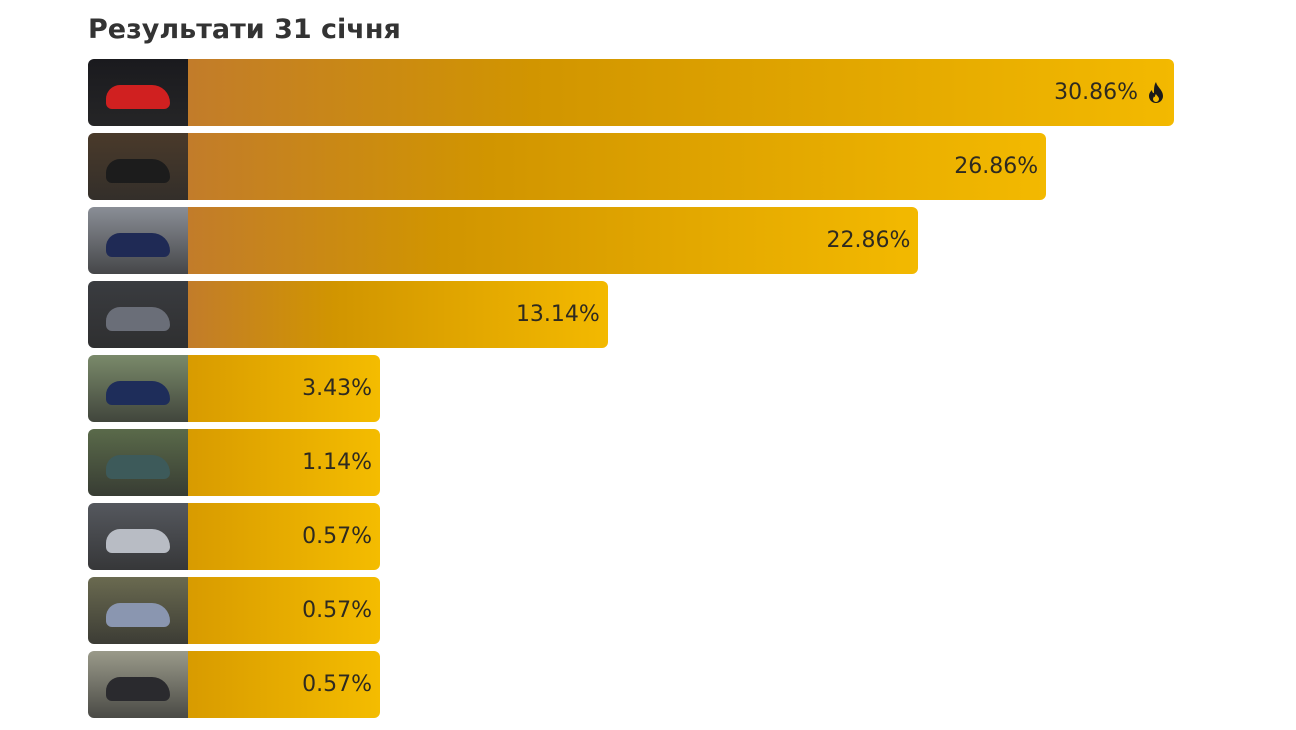  I want to click on page-title: Результати 31 січня, so click(244, 29).